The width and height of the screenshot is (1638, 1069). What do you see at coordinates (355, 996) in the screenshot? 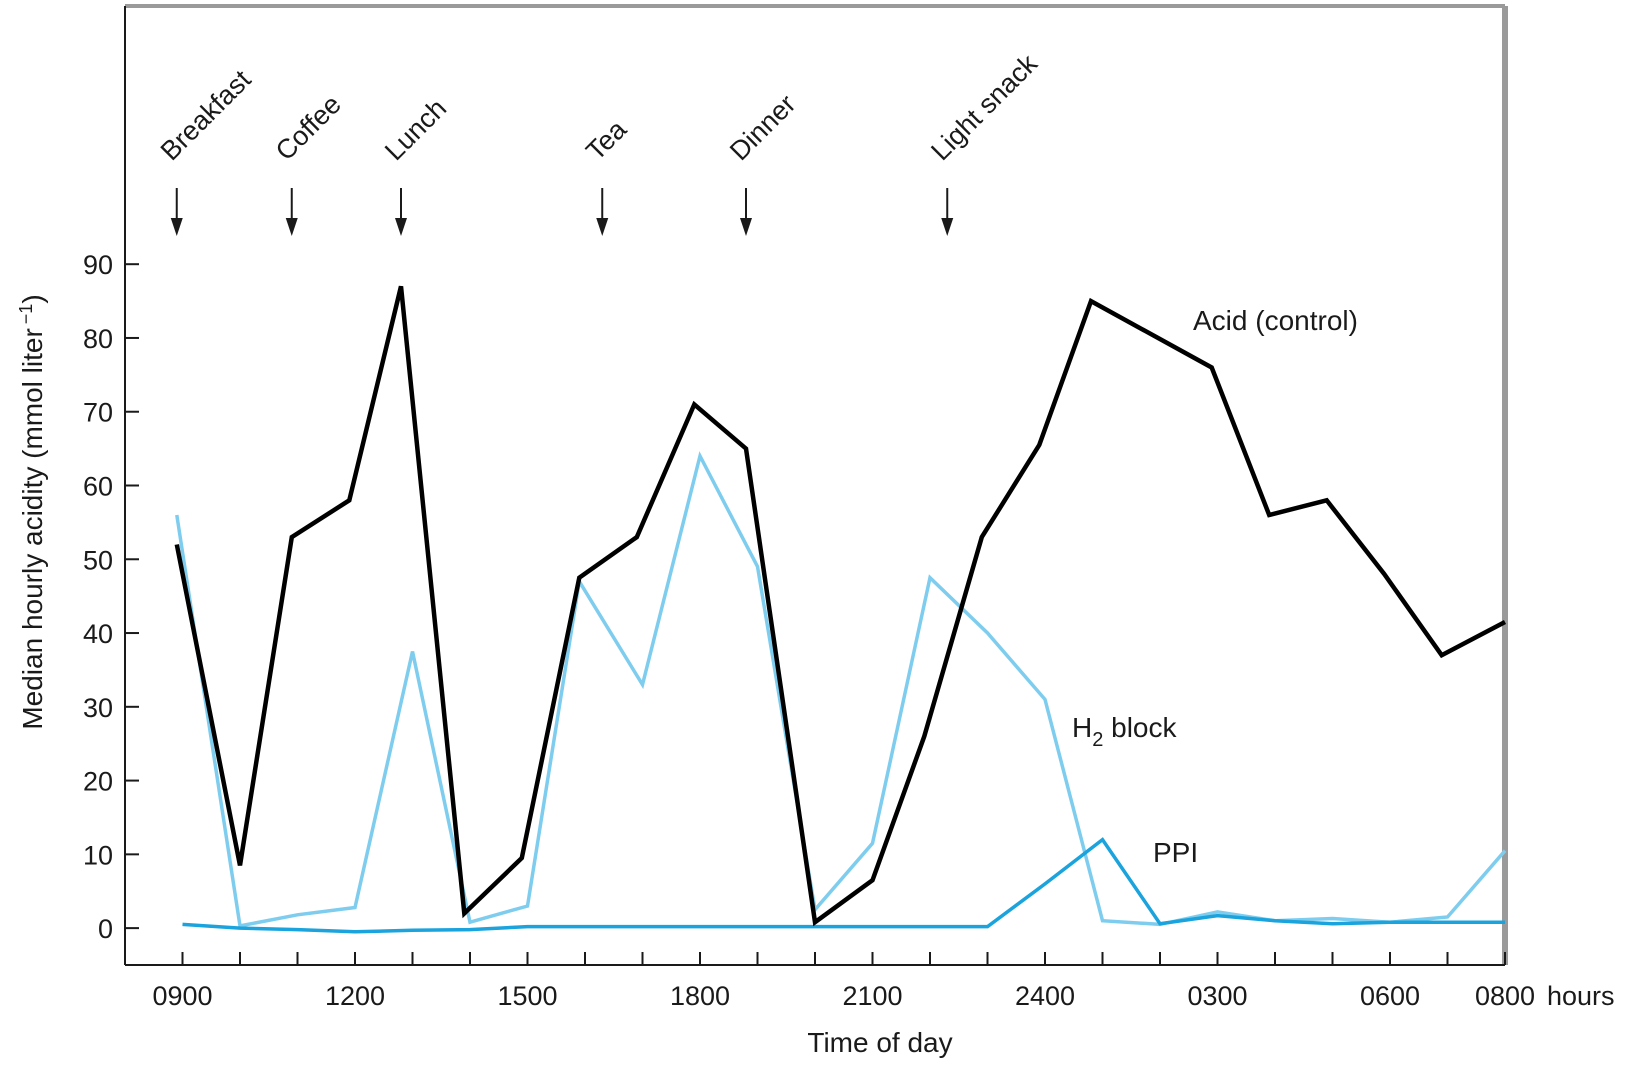
I see `x-tick-label: 1200` at bounding box center [355, 996].